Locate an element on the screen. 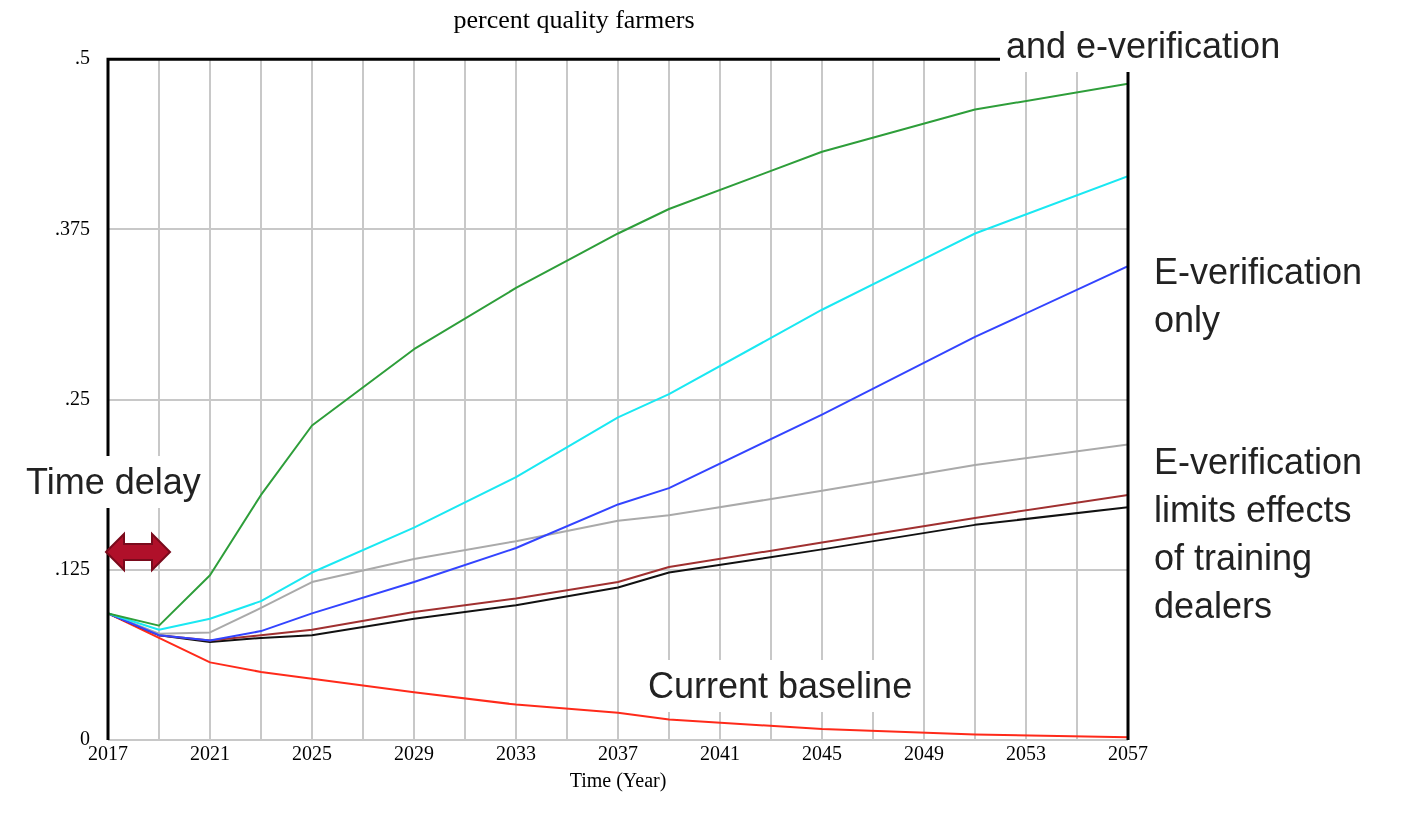 This screenshot has width=1421, height=838. y-tick-label: .375 is located at coordinates (72, 227).